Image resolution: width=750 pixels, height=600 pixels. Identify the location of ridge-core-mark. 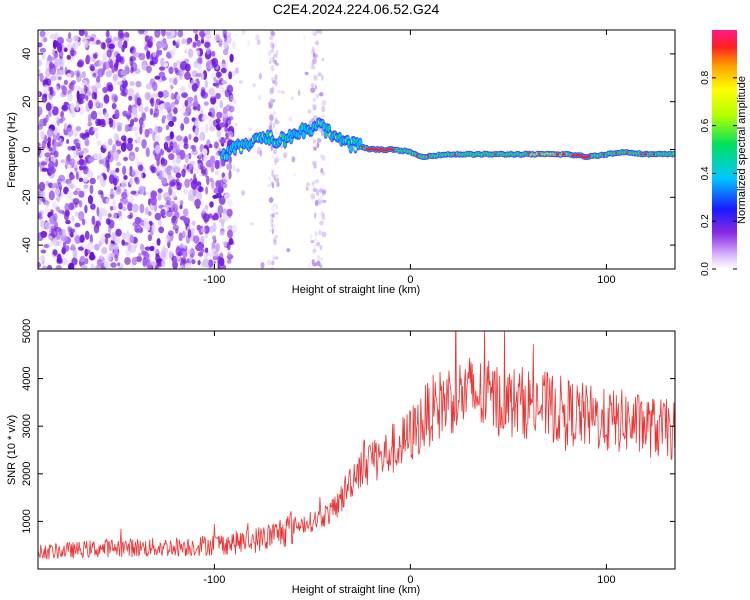
(355, 149).